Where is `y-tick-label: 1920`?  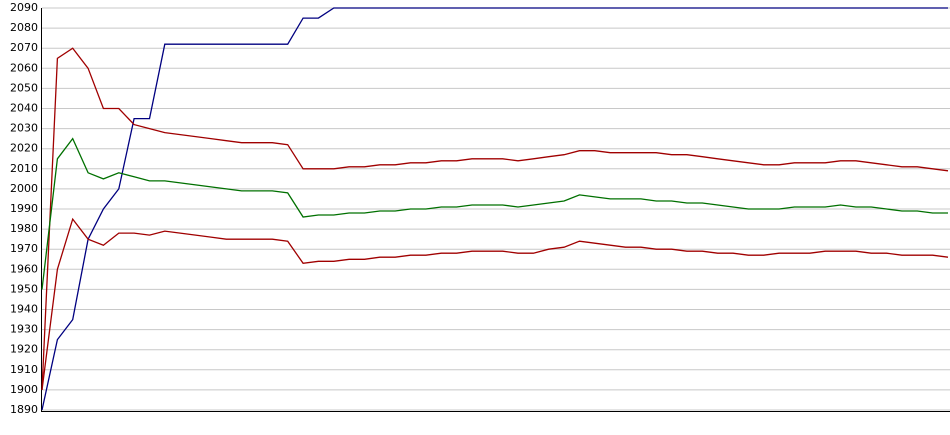 y-tick-label: 1920 is located at coordinates (24, 349).